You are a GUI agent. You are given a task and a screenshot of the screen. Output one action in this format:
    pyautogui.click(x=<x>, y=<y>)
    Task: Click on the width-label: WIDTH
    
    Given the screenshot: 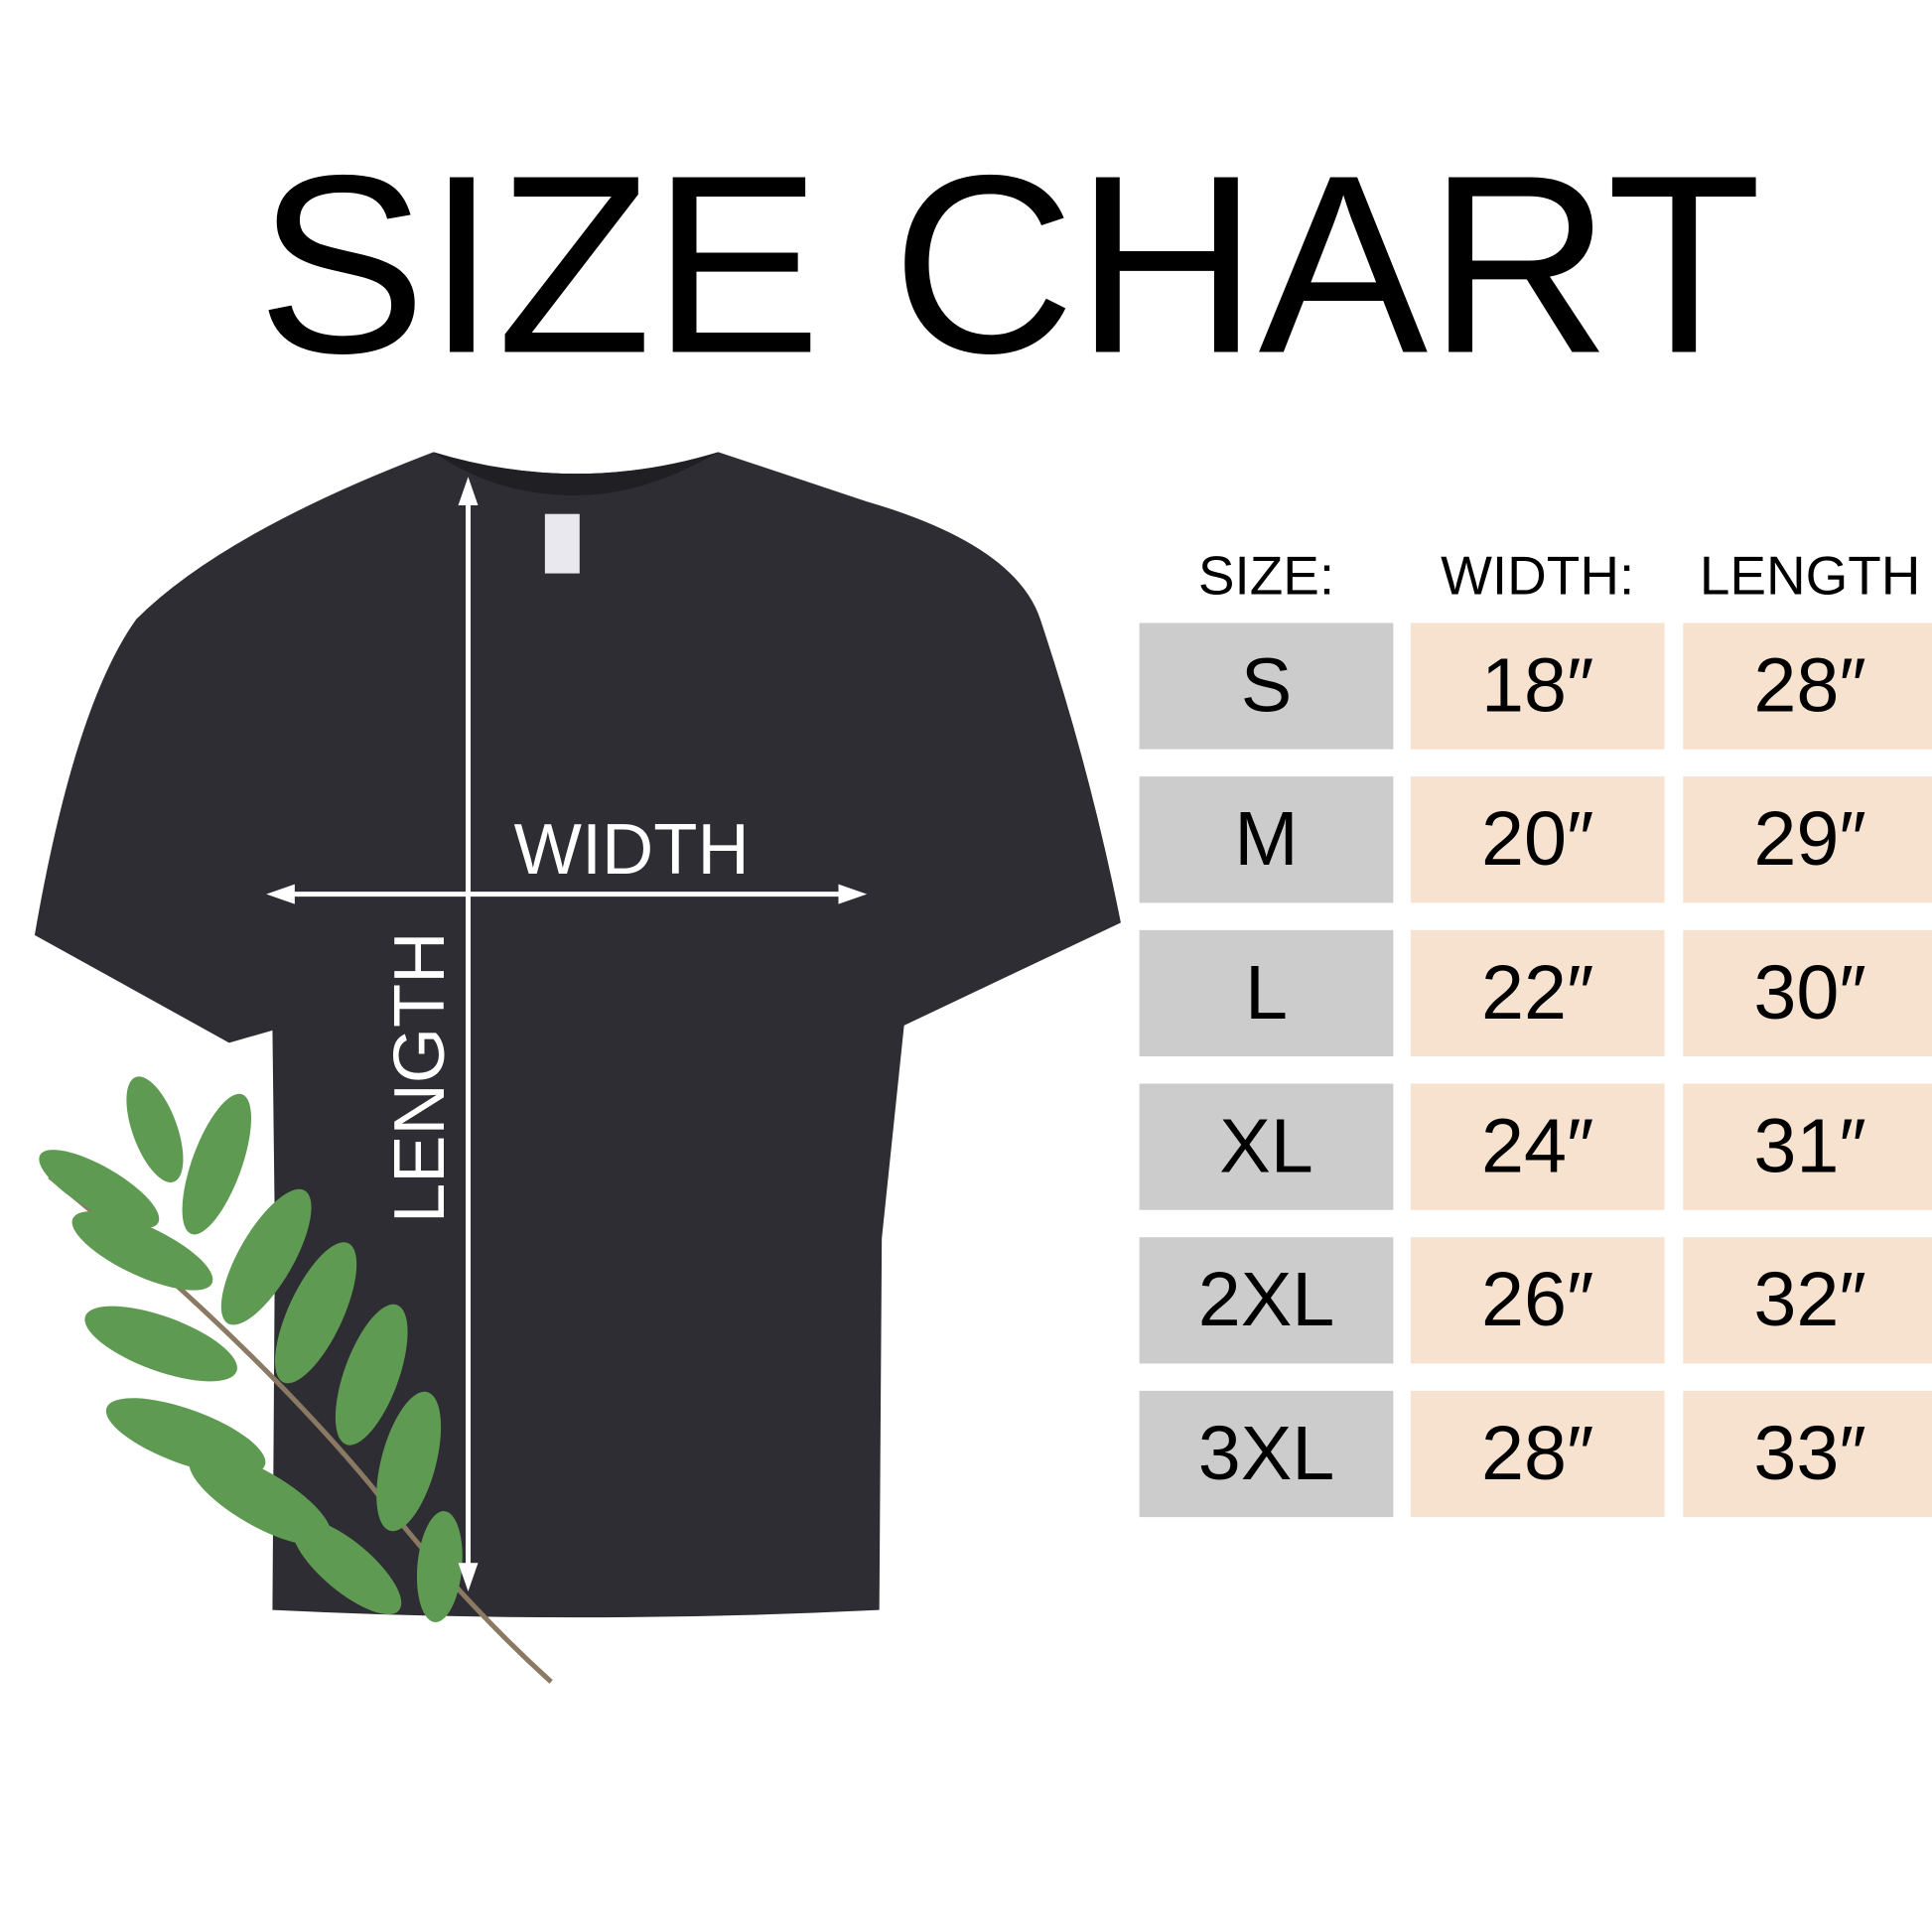 What is the action you would take?
    pyautogui.click(x=632, y=850)
    